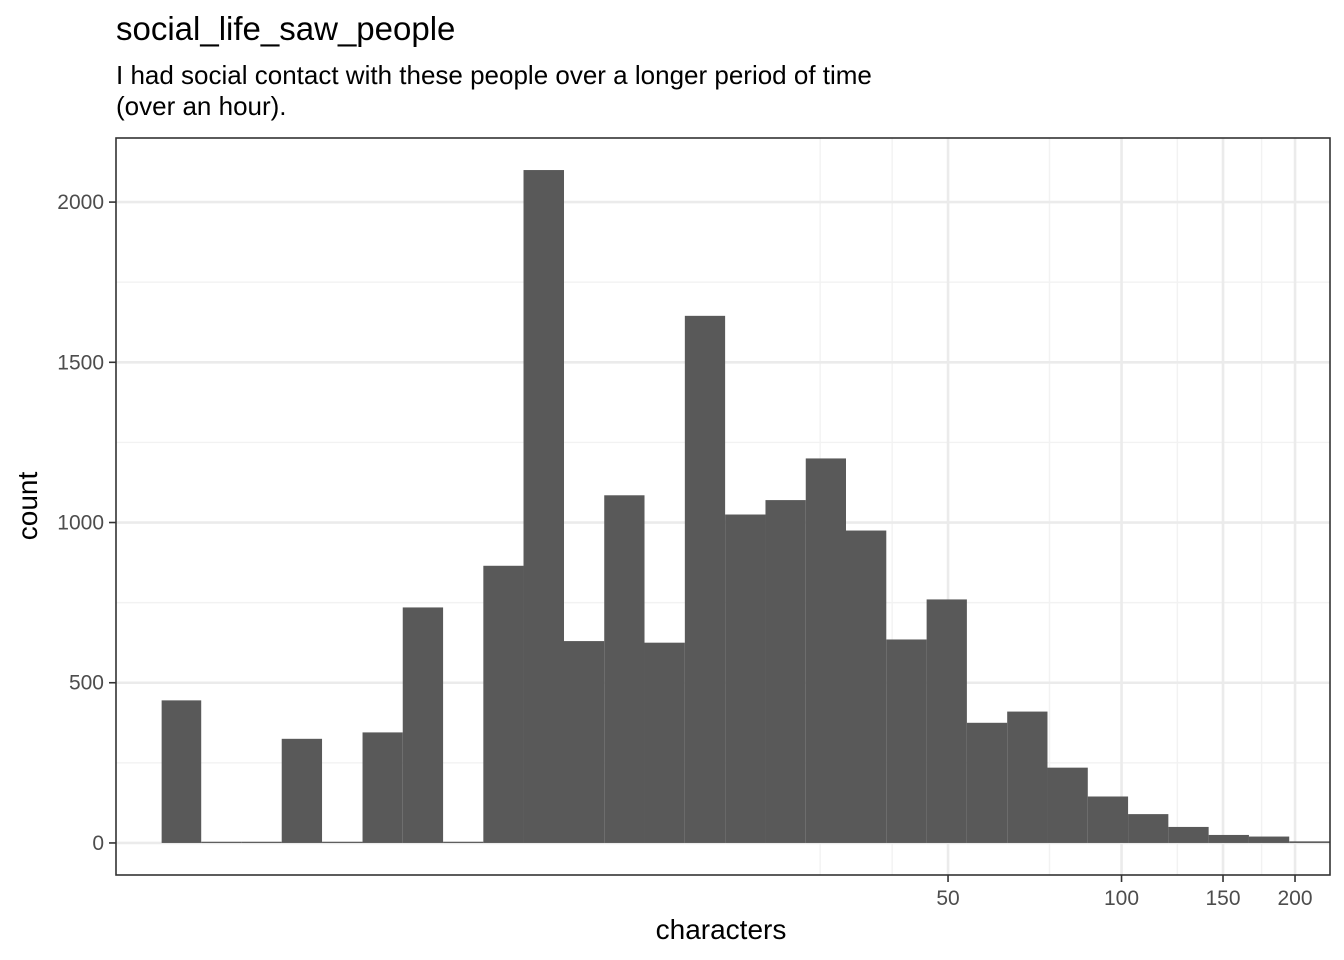 The width and height of the screenshot is (1344, 960). What do you see at coordinates (86, 683) in the screenshot?
I see `y-tick-label: 500` at bounding box center [86, 683].